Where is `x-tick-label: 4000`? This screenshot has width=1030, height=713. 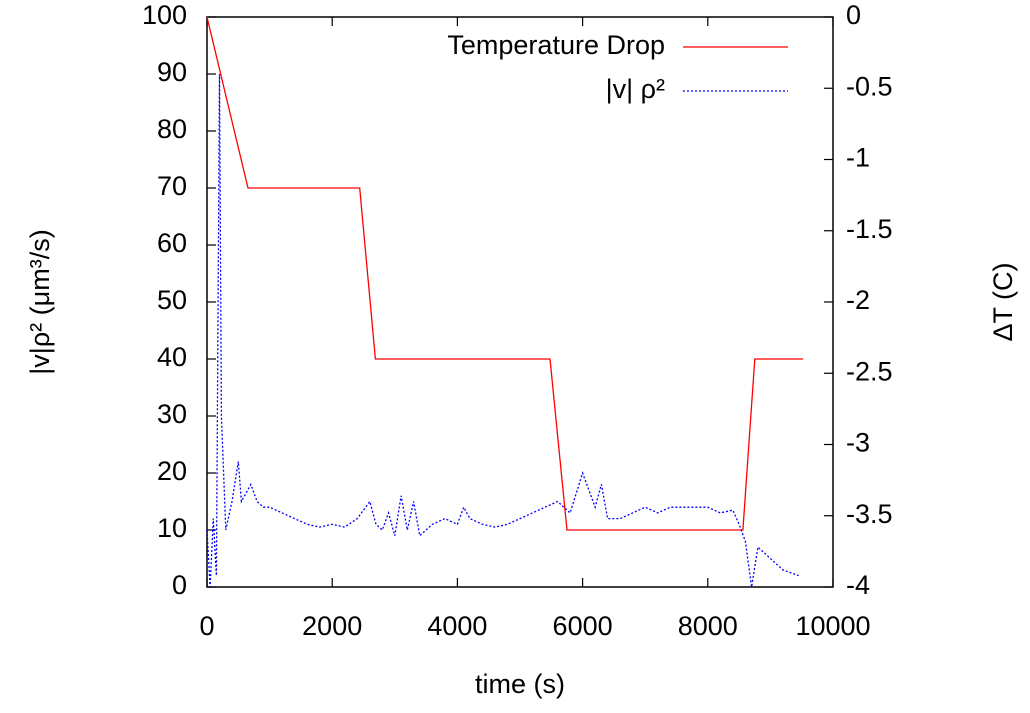
x-tick-label: 4000 is located at coordinates (457, 626).